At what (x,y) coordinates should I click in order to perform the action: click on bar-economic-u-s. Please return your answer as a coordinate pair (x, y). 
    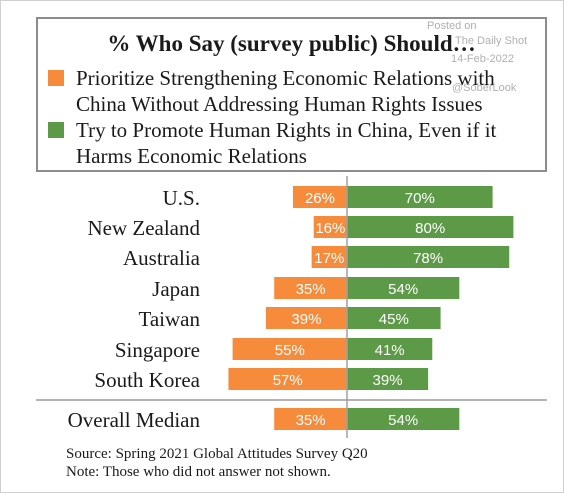
    Looking at the image, I should click on (319, 197).